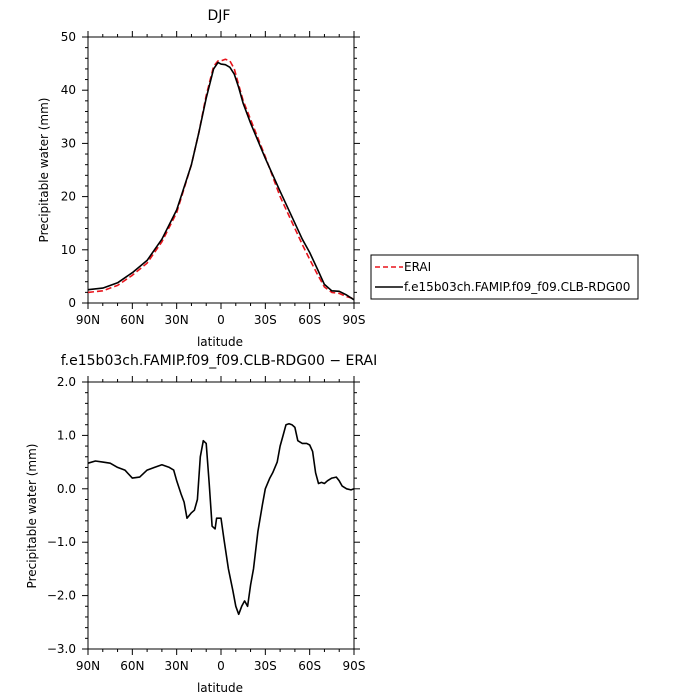  What do you see at coordinates (61, 542) in the screenshot?
I see `y-tick-label: −1.0` at bounding box center [61, 542].